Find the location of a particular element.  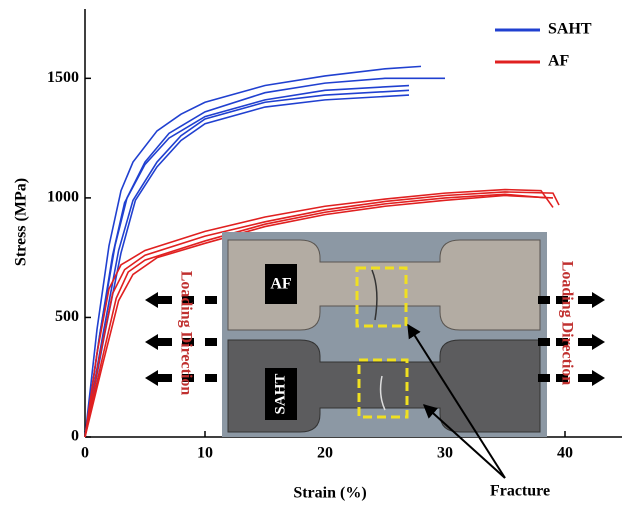

annotation: SAHT is located at coordinates (280, 394).